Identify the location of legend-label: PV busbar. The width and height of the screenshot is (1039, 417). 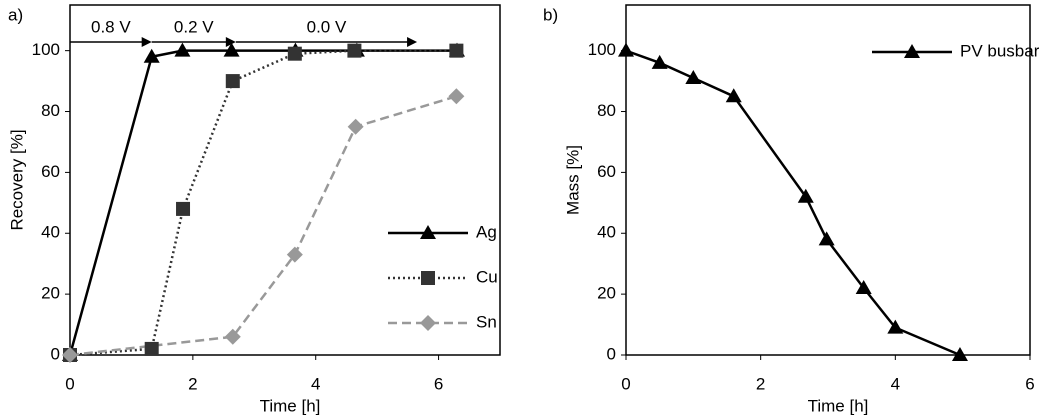
(999, 50).